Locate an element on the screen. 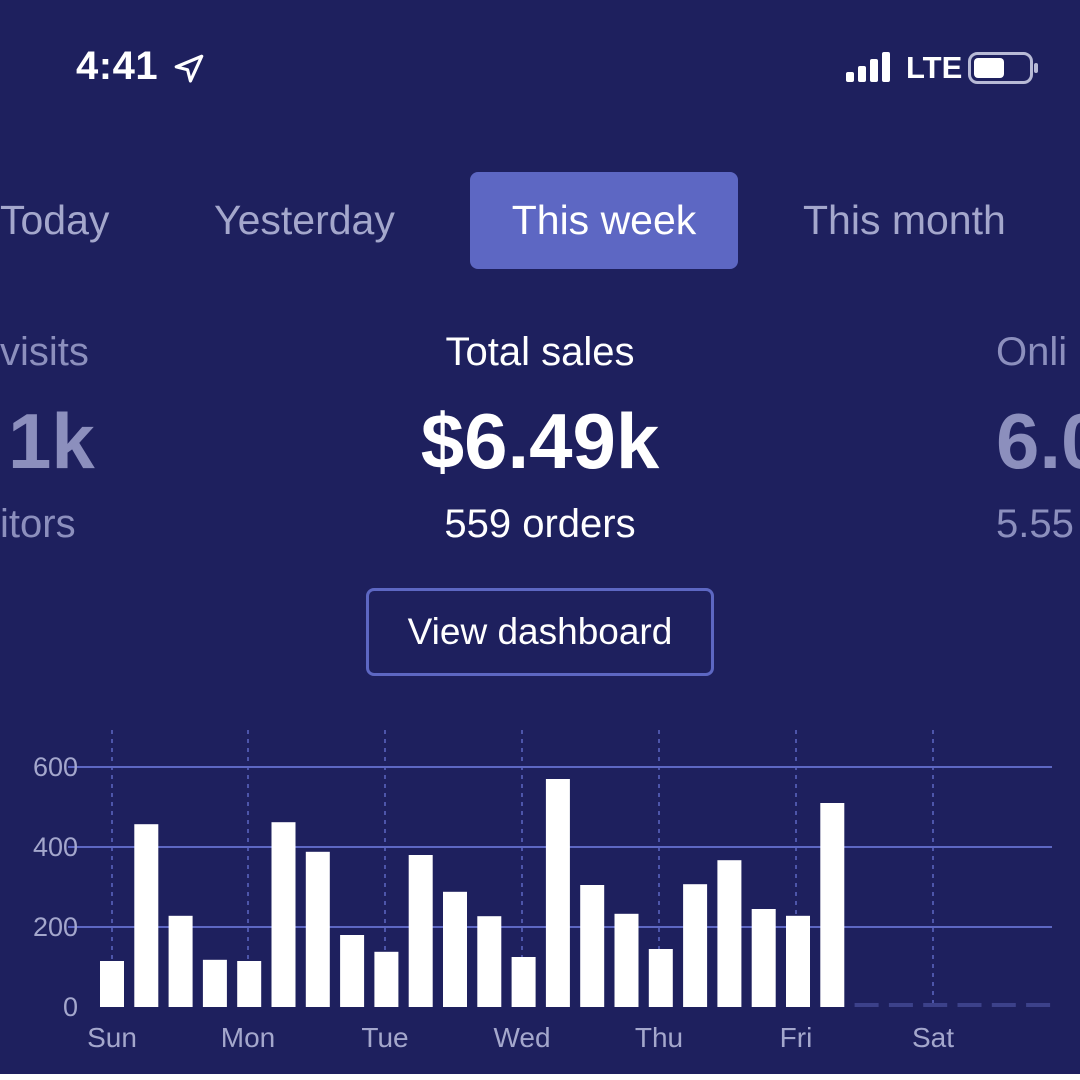  y-tick-label: 200 is located at coordinates (55, 927).